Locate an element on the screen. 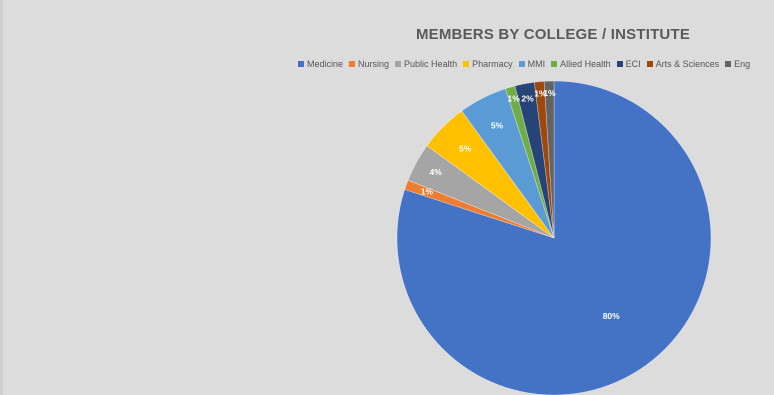 The width and height of the screenshot is (774, 395). pie-slice is located at coordinates (549, 159).